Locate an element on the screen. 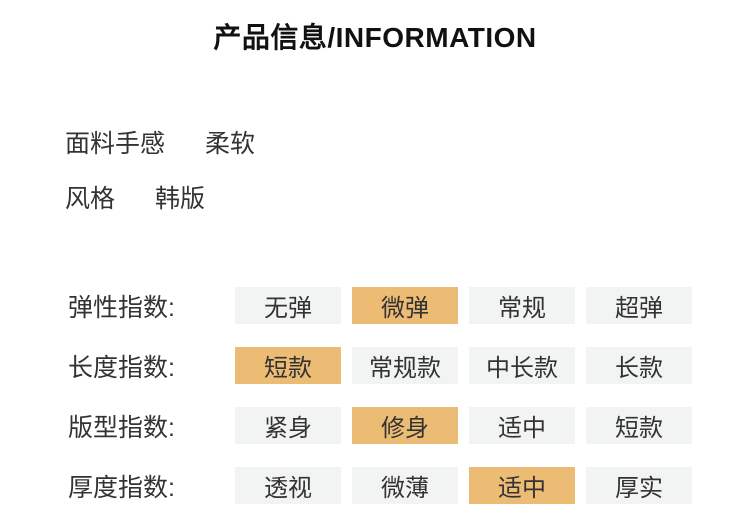 The image size is (750, 532). spec-row-length: 长度指数: 短款 常规款 中长款 长款 is located at coordinates (380, 365).